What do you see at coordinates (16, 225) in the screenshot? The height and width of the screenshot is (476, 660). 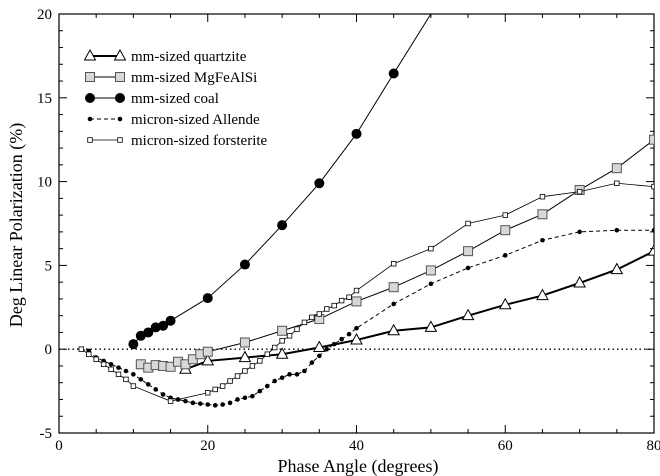 I see `y-axis-title: Deg Linear Polarization (%)` at bounding box center [16, 225].